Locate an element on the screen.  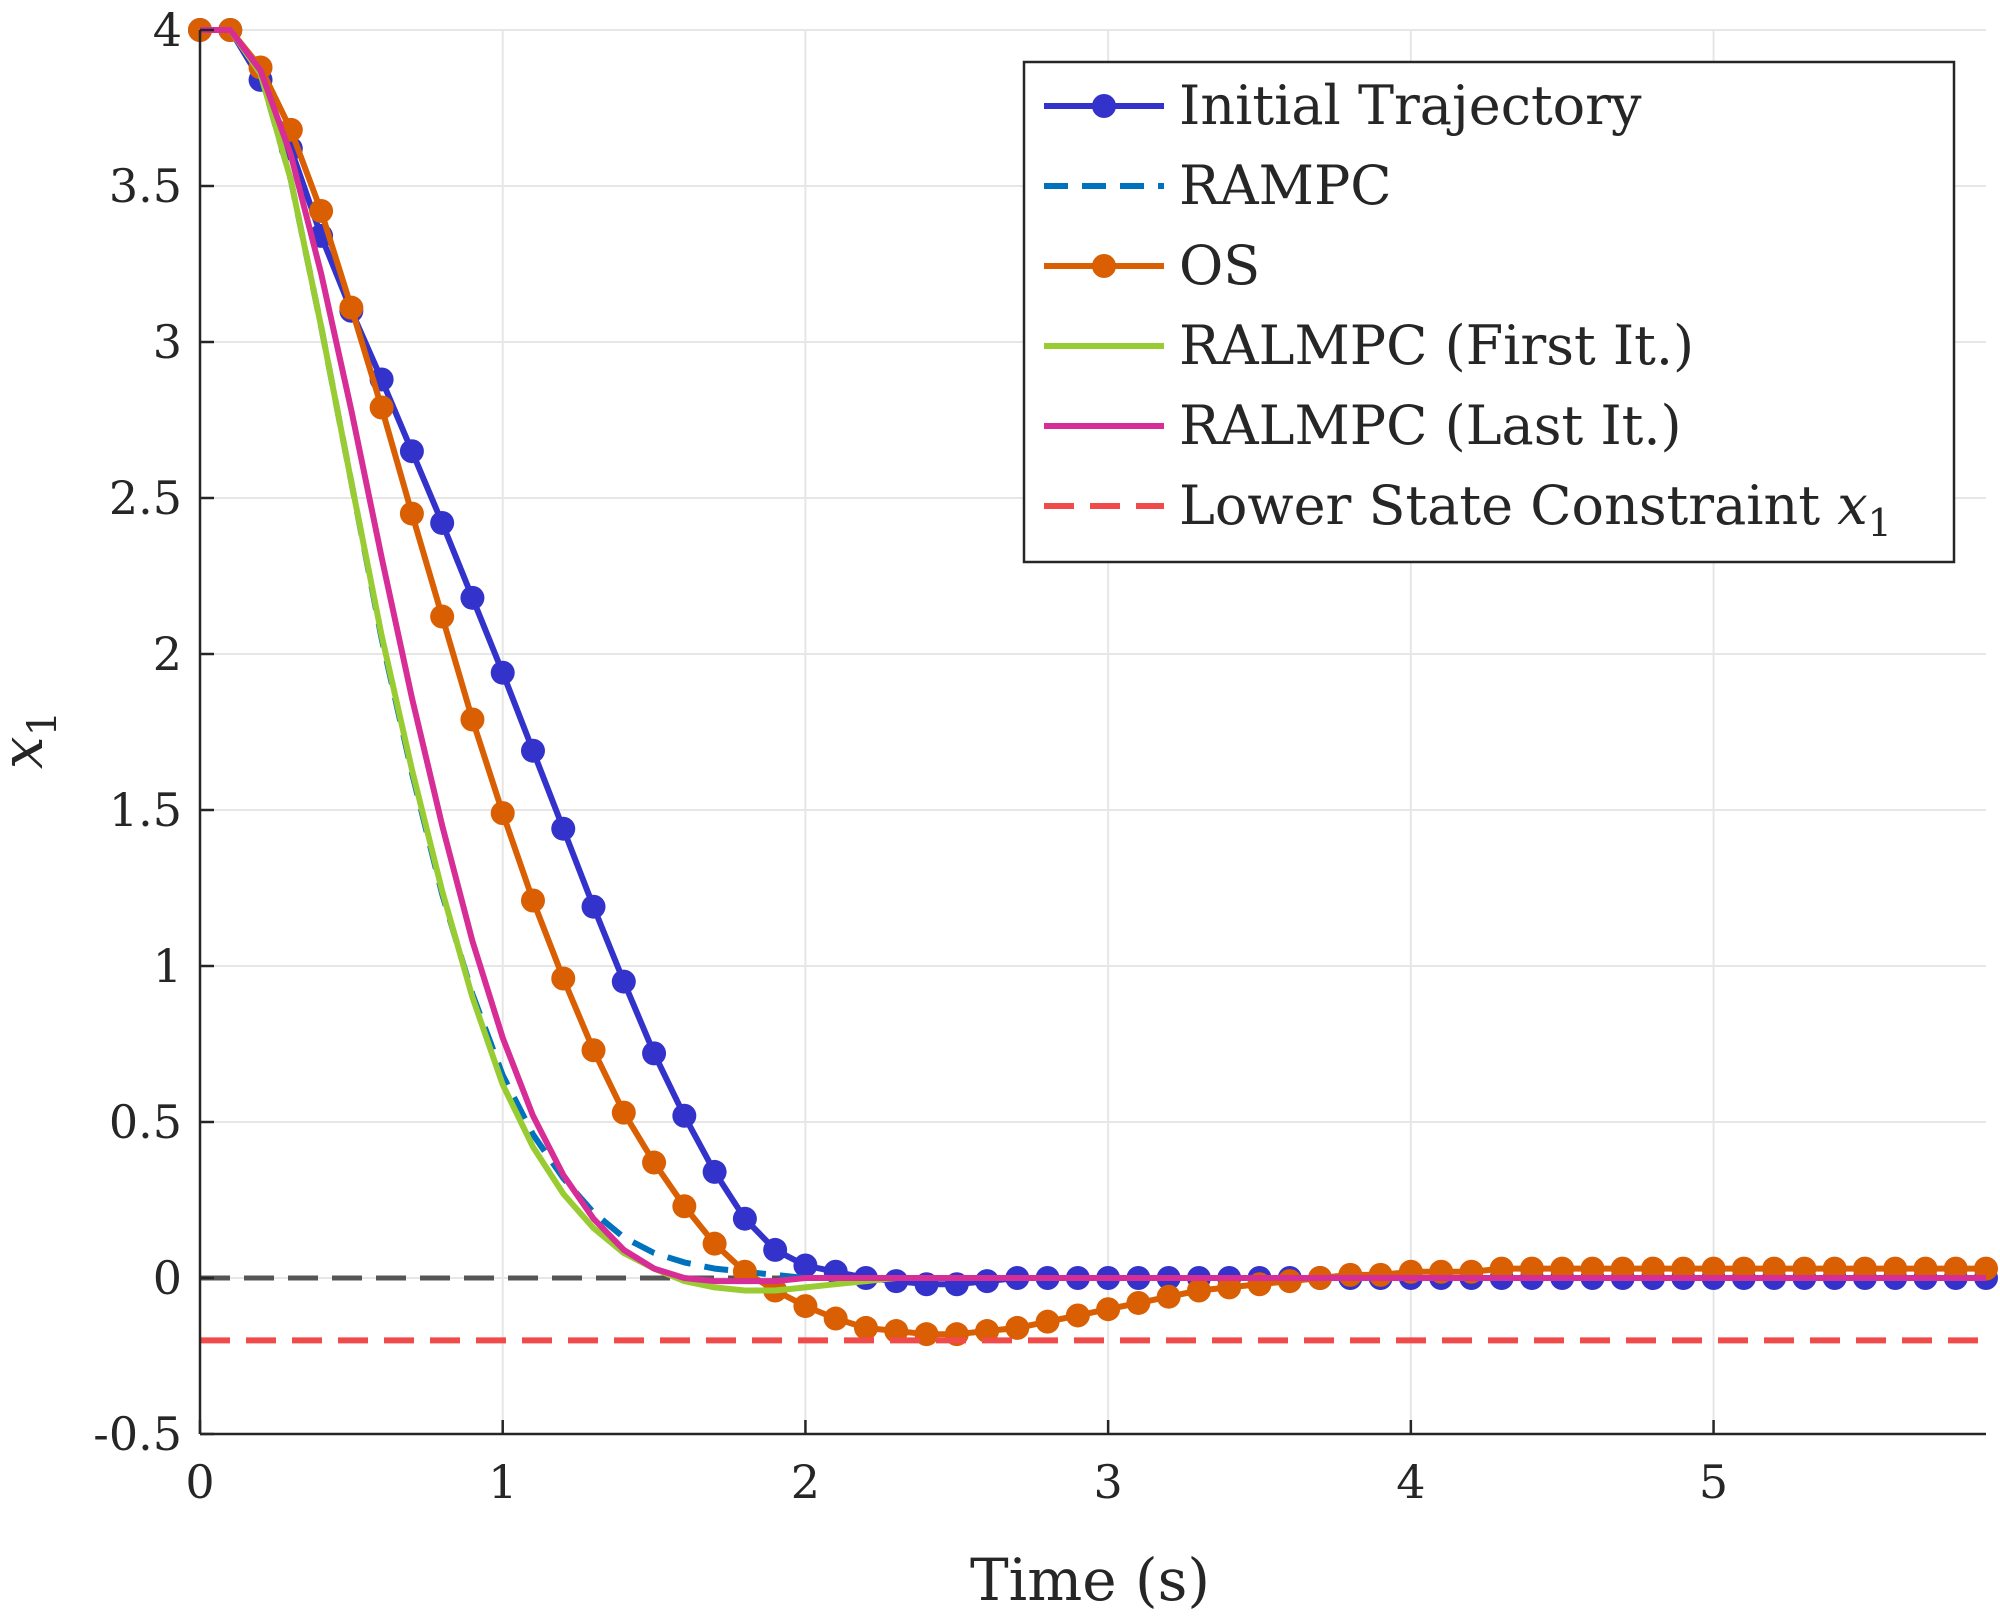
y-axis-title: x1 is located at coordinates (33, 740).